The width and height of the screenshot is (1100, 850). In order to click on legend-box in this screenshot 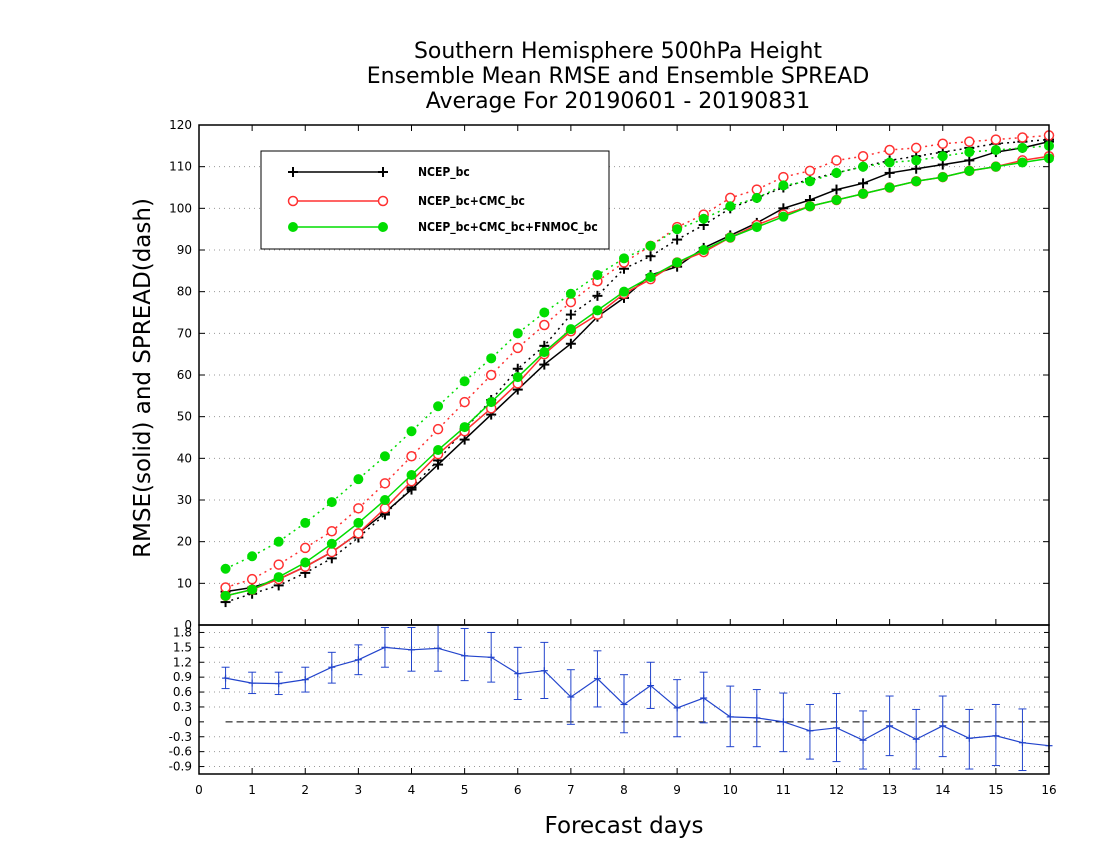, I will do `click(435, 200)`.